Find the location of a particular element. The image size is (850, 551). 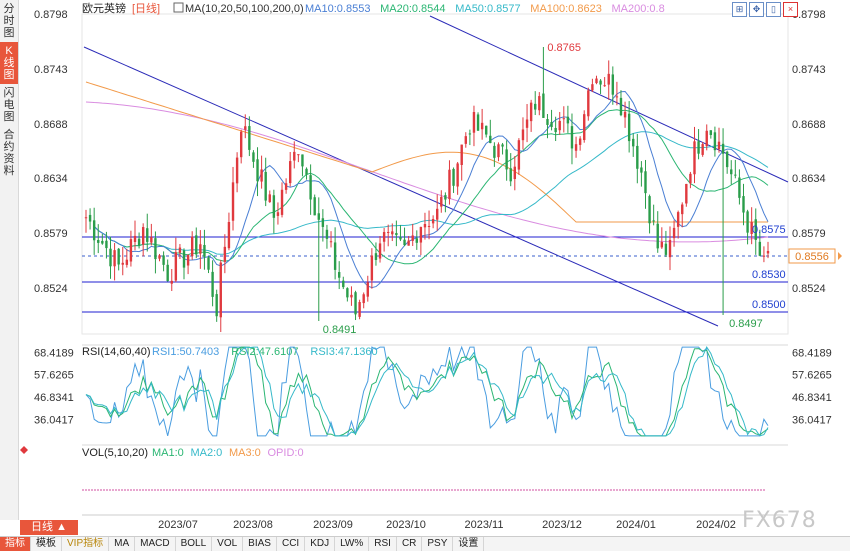

sidebar-item-0: 分时图 is located at coordinates (9, 21).